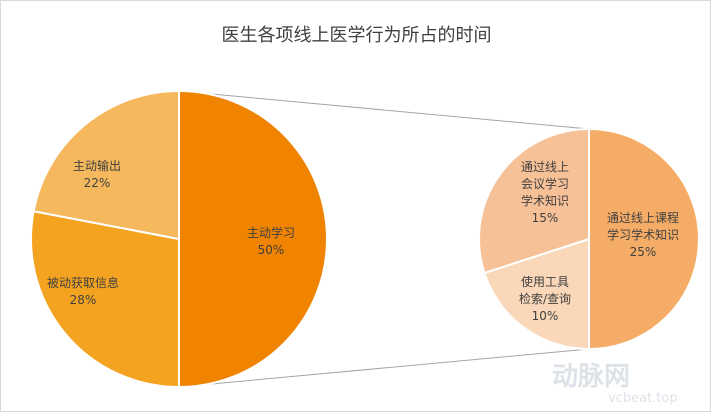  What do you see at coordinates (643, 398) in the screenshot?
I see `watermark-url: vcbeat.top` at bounding box center [643, 398].